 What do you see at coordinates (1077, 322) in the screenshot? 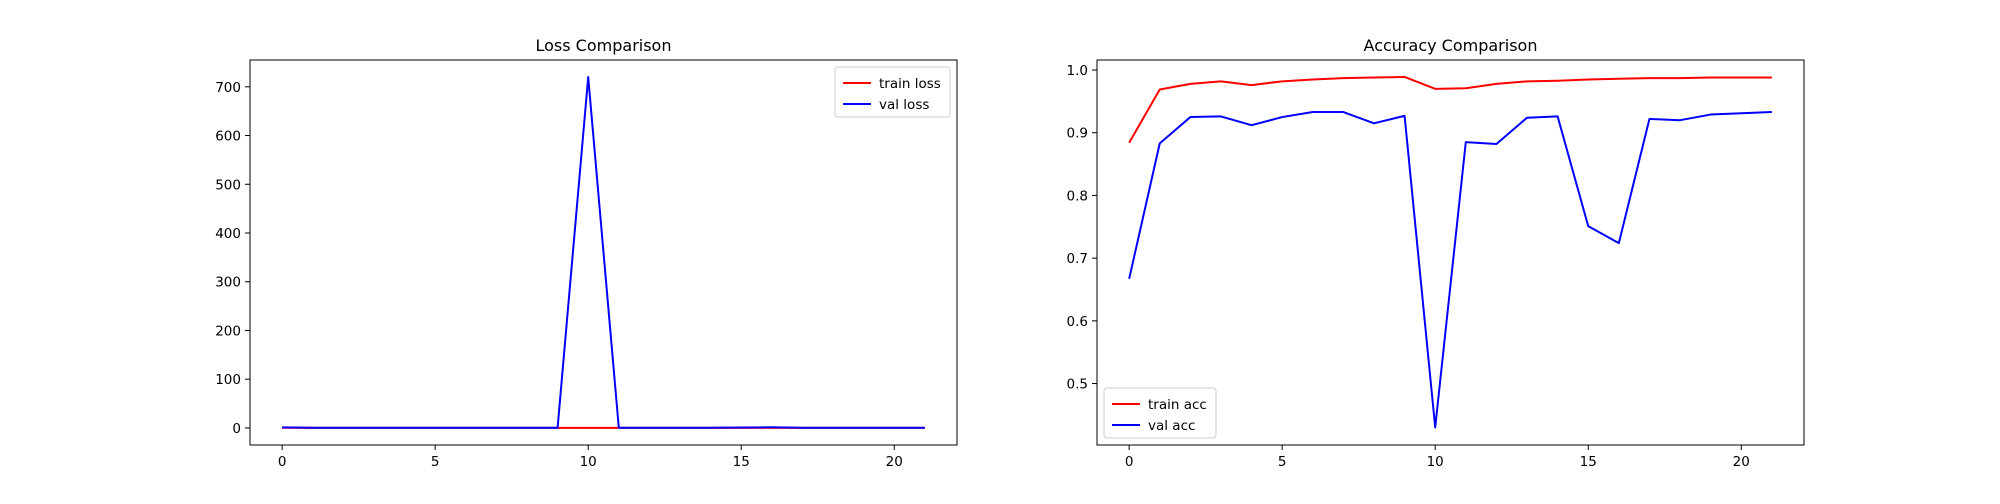
I see `y-tick-label: 0.6` at bounding box center [1077, 322].